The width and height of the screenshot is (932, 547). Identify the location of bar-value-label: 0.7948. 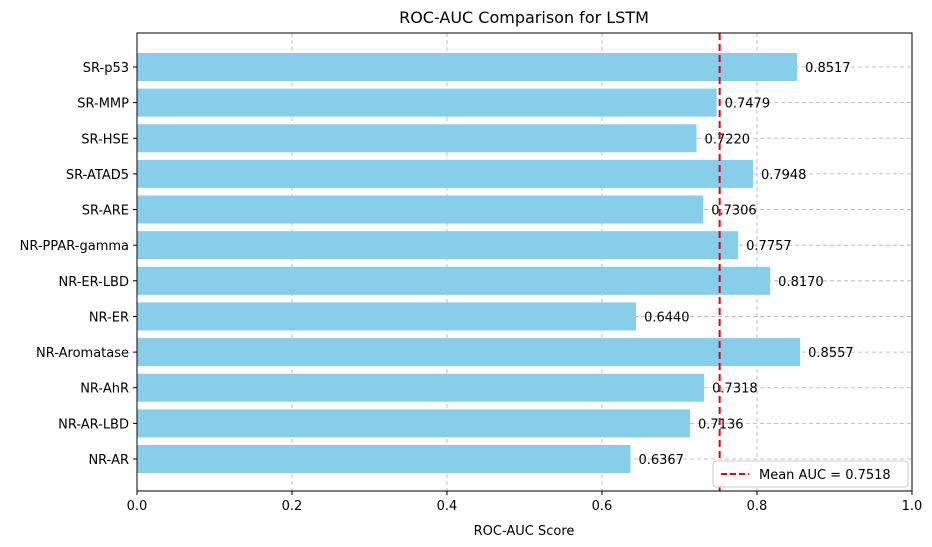
(784, 175).